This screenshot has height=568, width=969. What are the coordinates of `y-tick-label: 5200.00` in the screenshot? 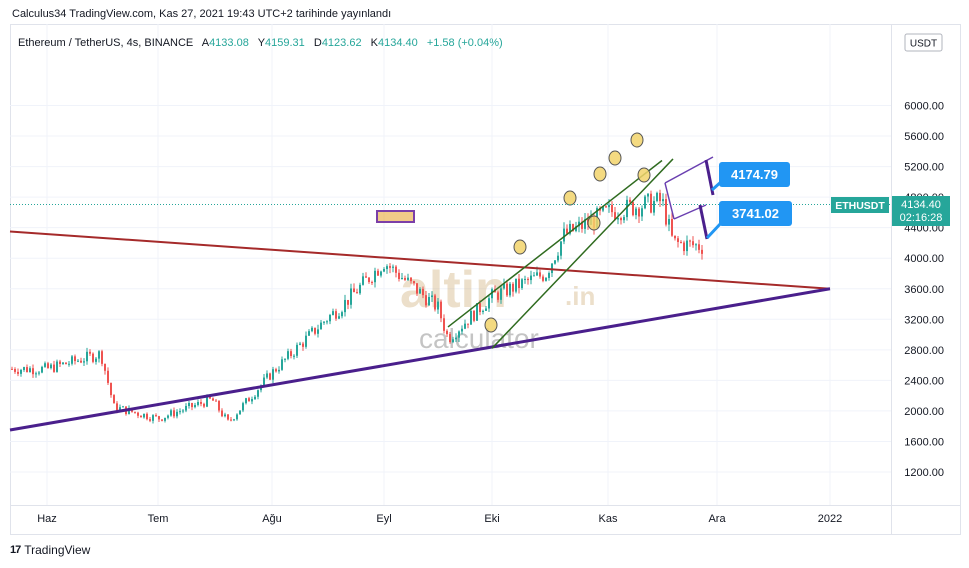 It's located at (924, 168).